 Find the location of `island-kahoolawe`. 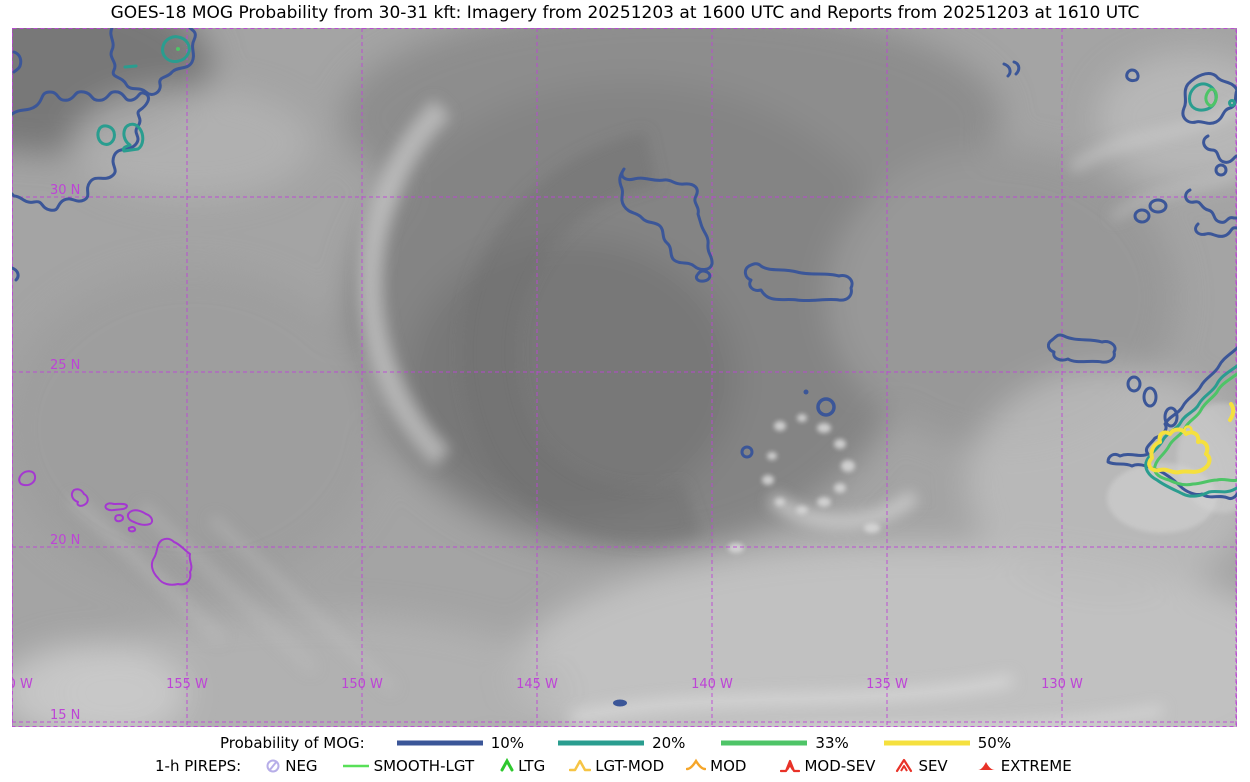

island-kahoolawe is located at coordinates (132, 529).